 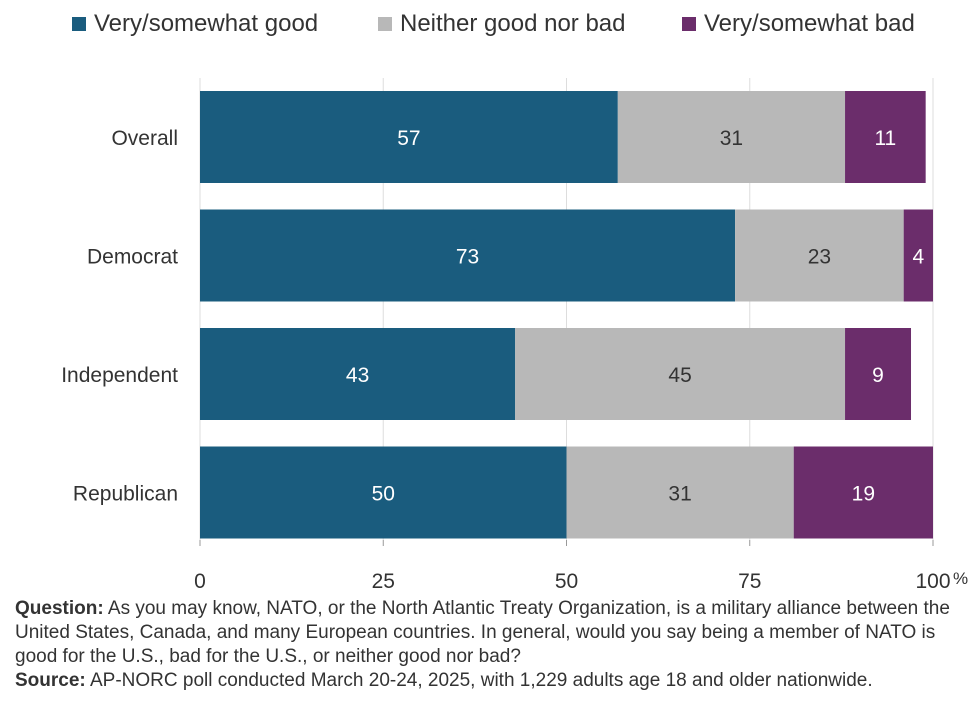 What do you see at coordinates (932, 581) in the screenshot?
I see `tick-label-100: 100` at bounding box center [932, 581].